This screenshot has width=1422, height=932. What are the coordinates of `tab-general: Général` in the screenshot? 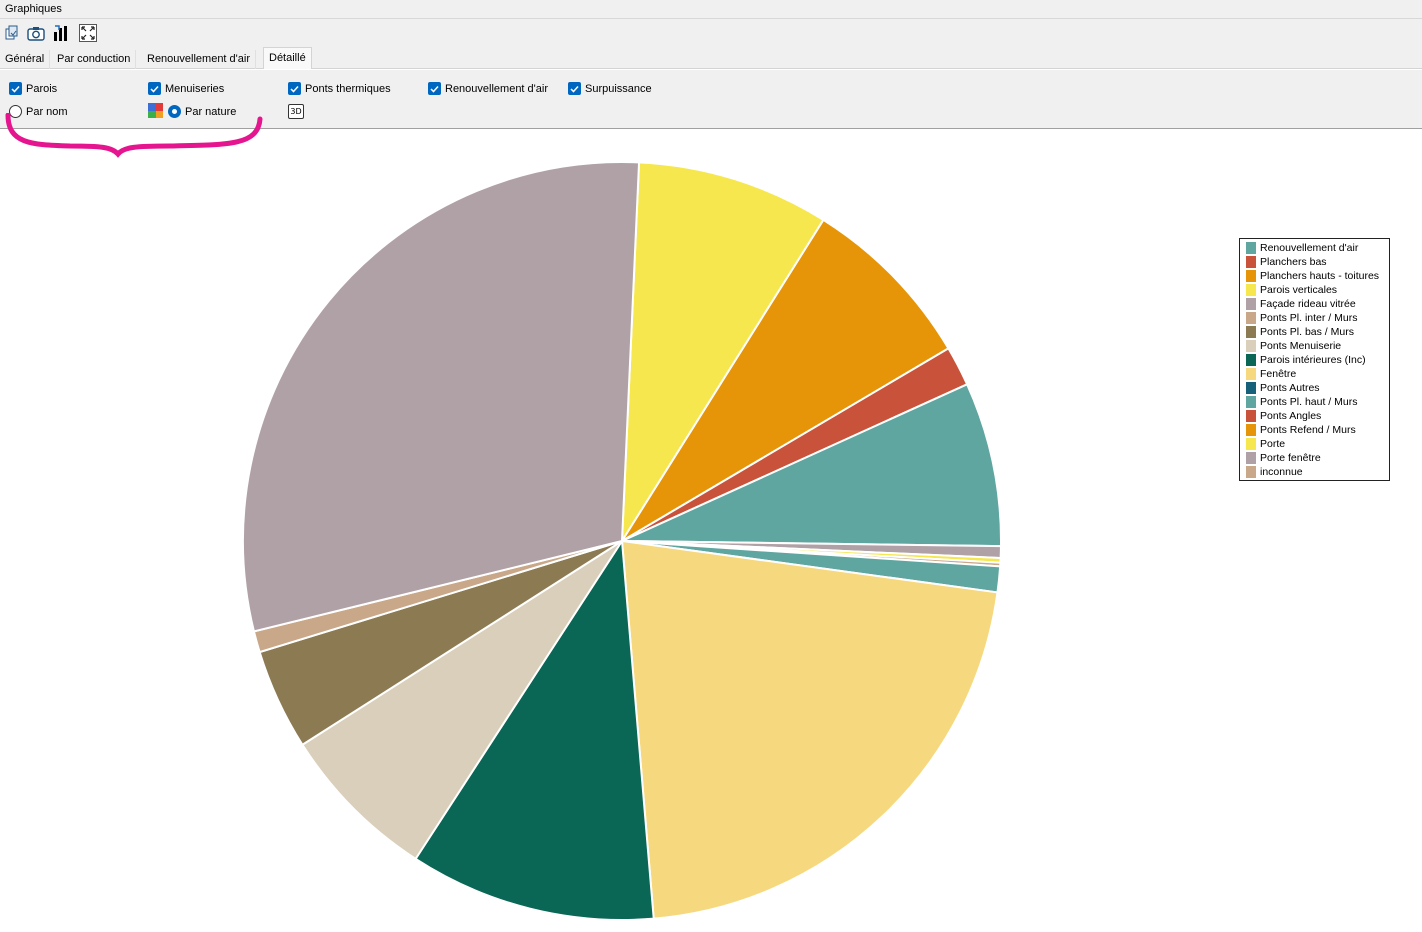 It's located at (25, 59).